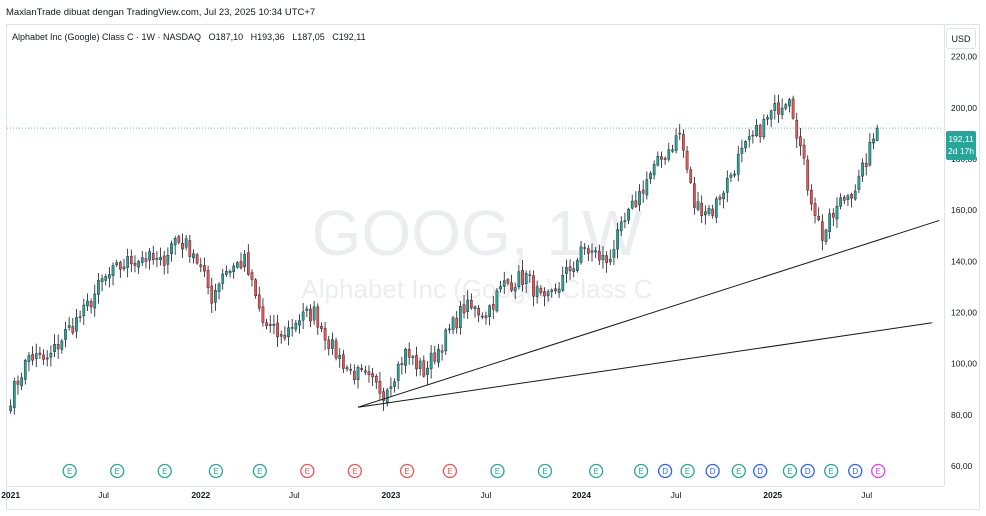  What do you see at coordinates (964, 210) in the screenshot?
I see `price-axis-label: 160,00` at bounding box center [964, 210].